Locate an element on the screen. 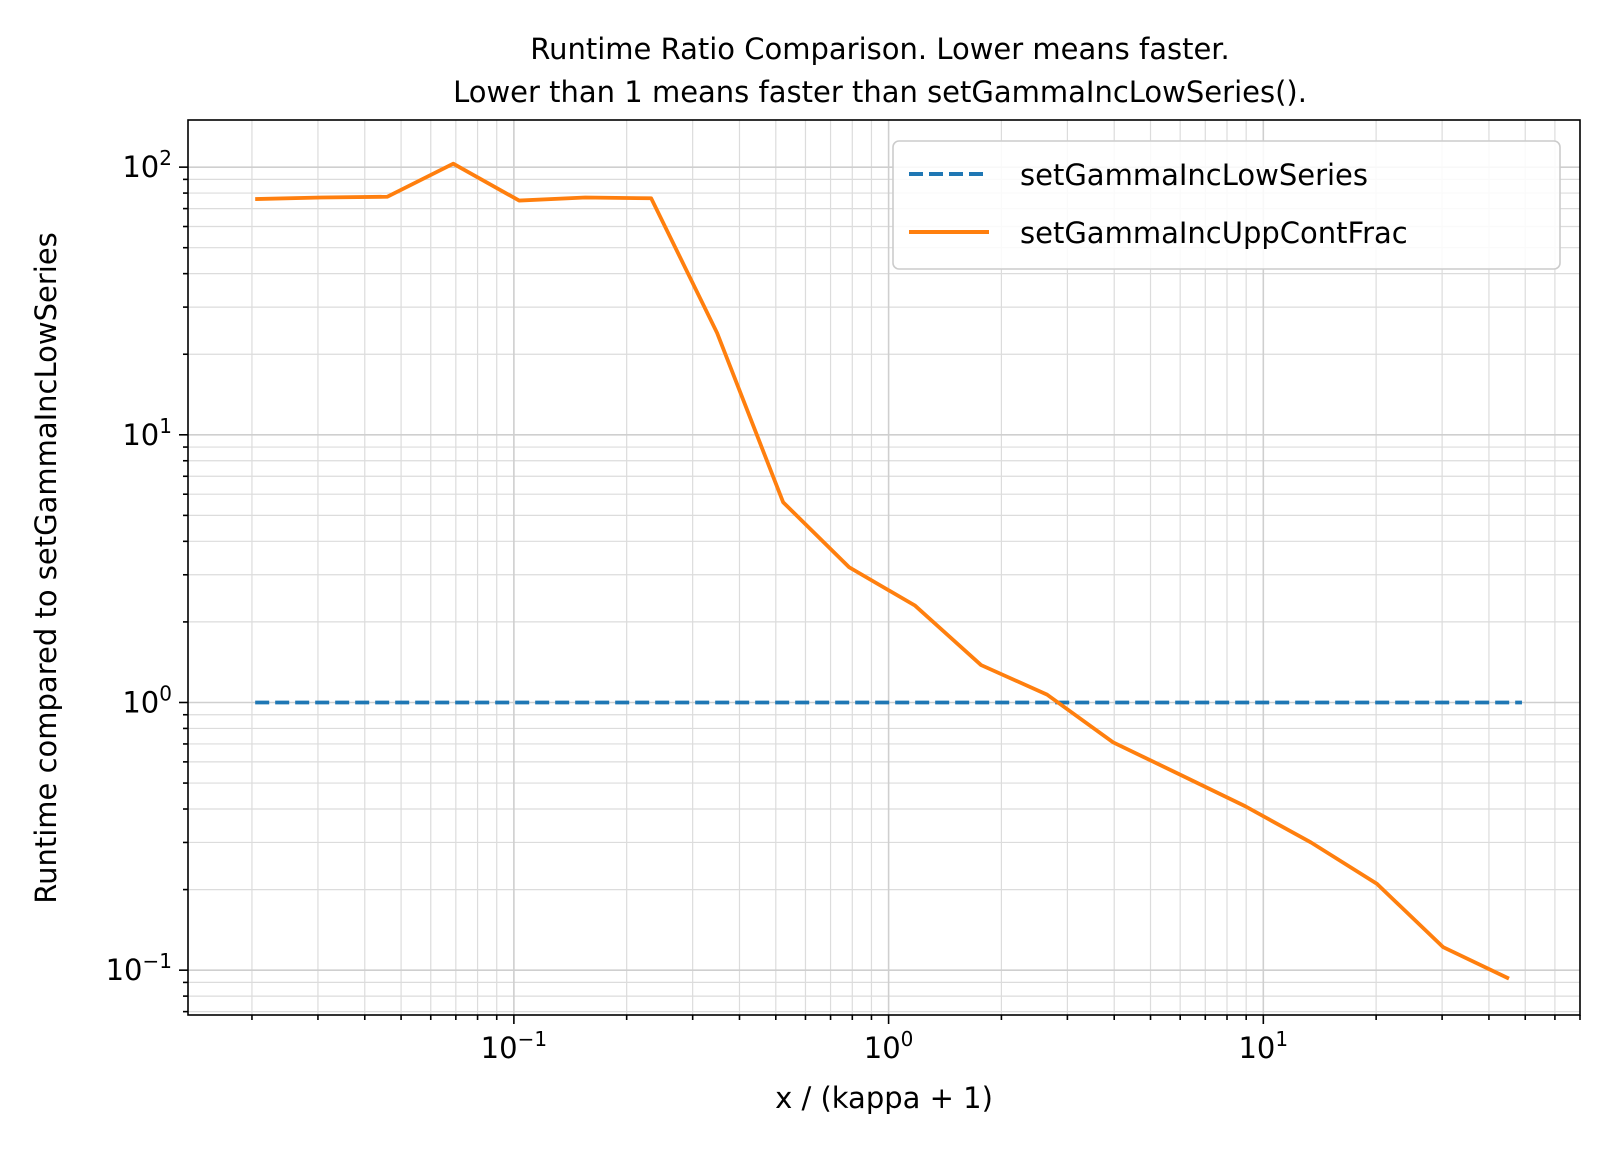  y-tick-label: 10¹ is located at coordinates (147, 433).